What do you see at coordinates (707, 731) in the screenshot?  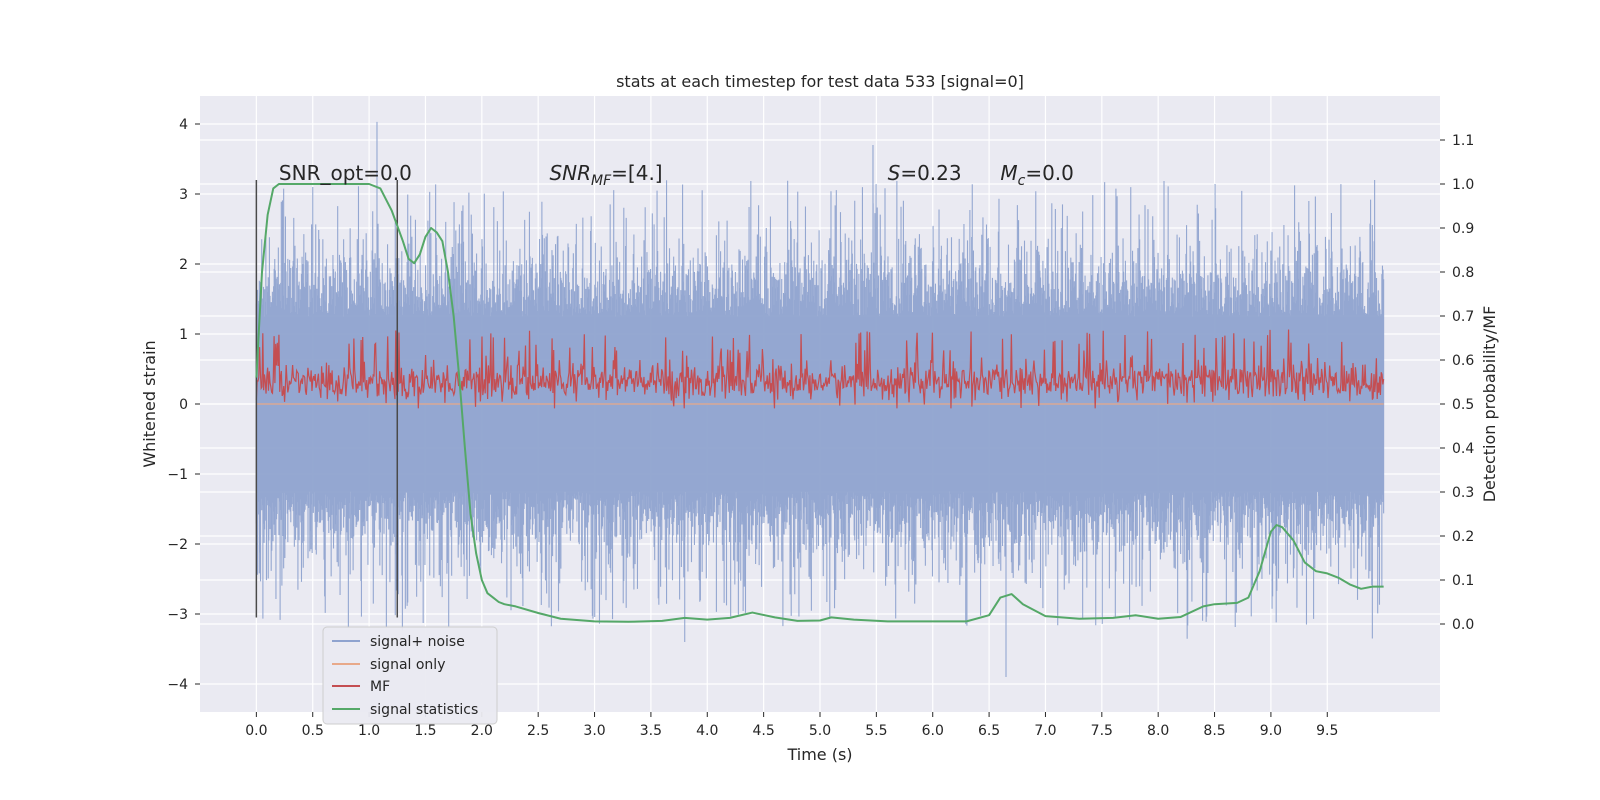 I see `x-tick-label: 4.0` at bounding box center [707, 731].